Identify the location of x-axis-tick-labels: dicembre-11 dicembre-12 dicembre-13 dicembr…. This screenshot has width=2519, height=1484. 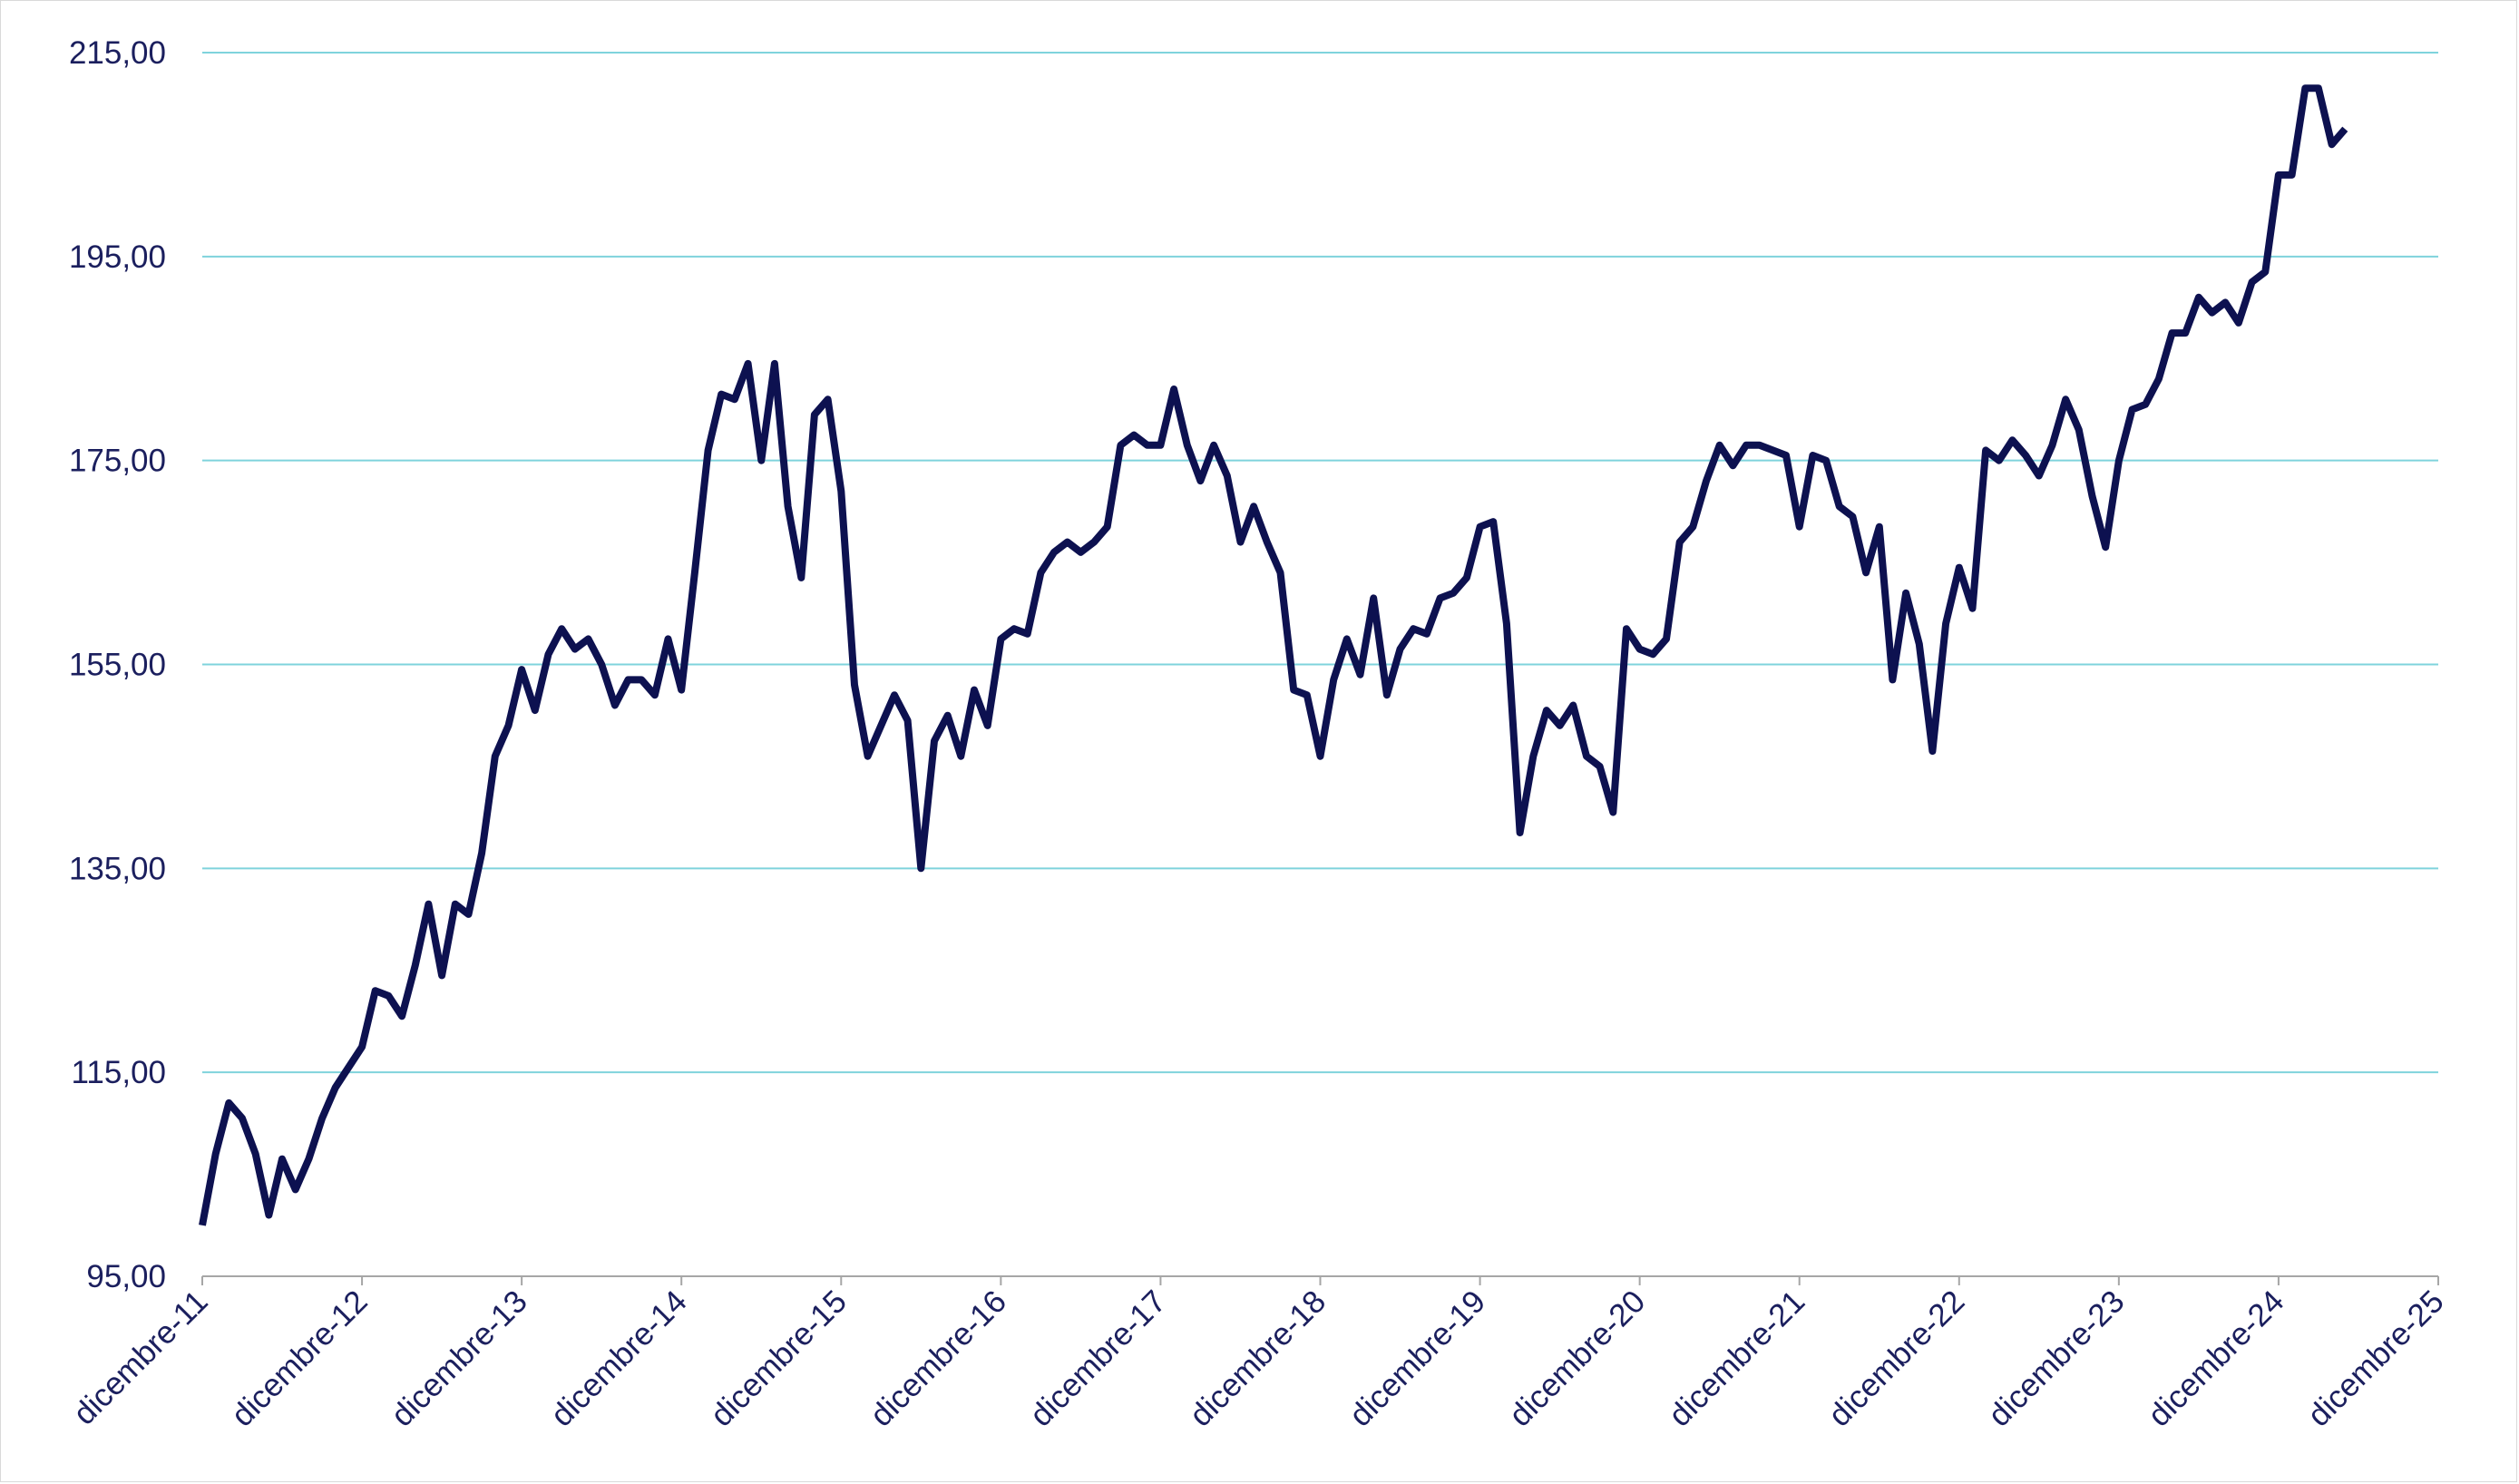
(1258, 1358).